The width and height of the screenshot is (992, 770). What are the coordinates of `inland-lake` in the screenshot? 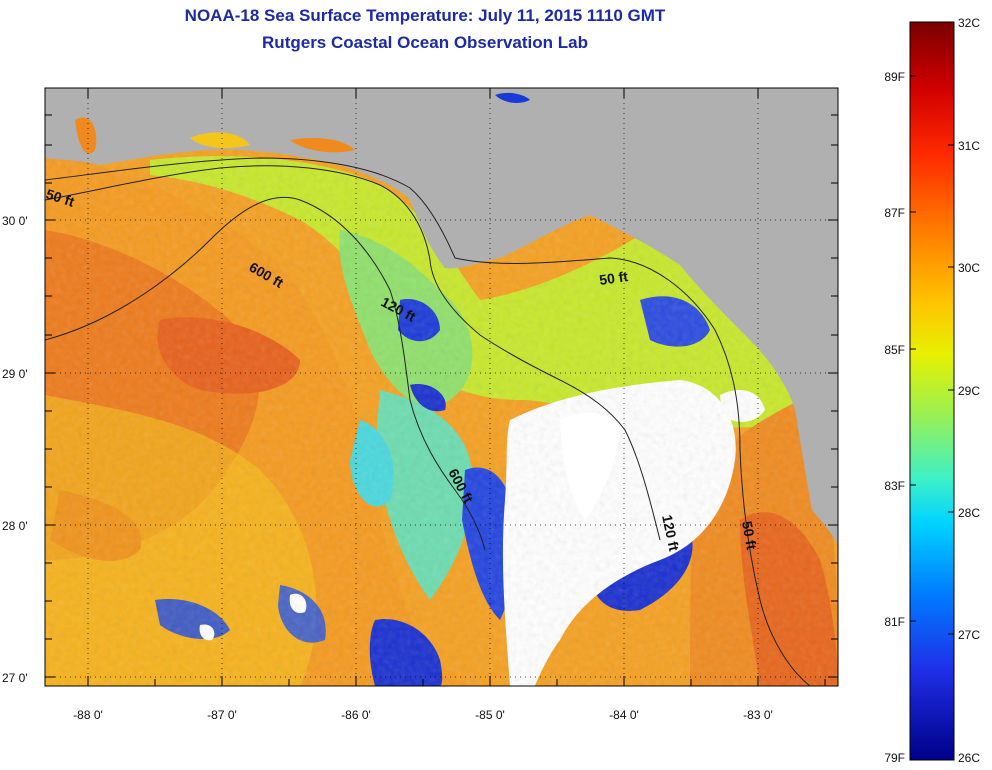 It's located at (512, 97).